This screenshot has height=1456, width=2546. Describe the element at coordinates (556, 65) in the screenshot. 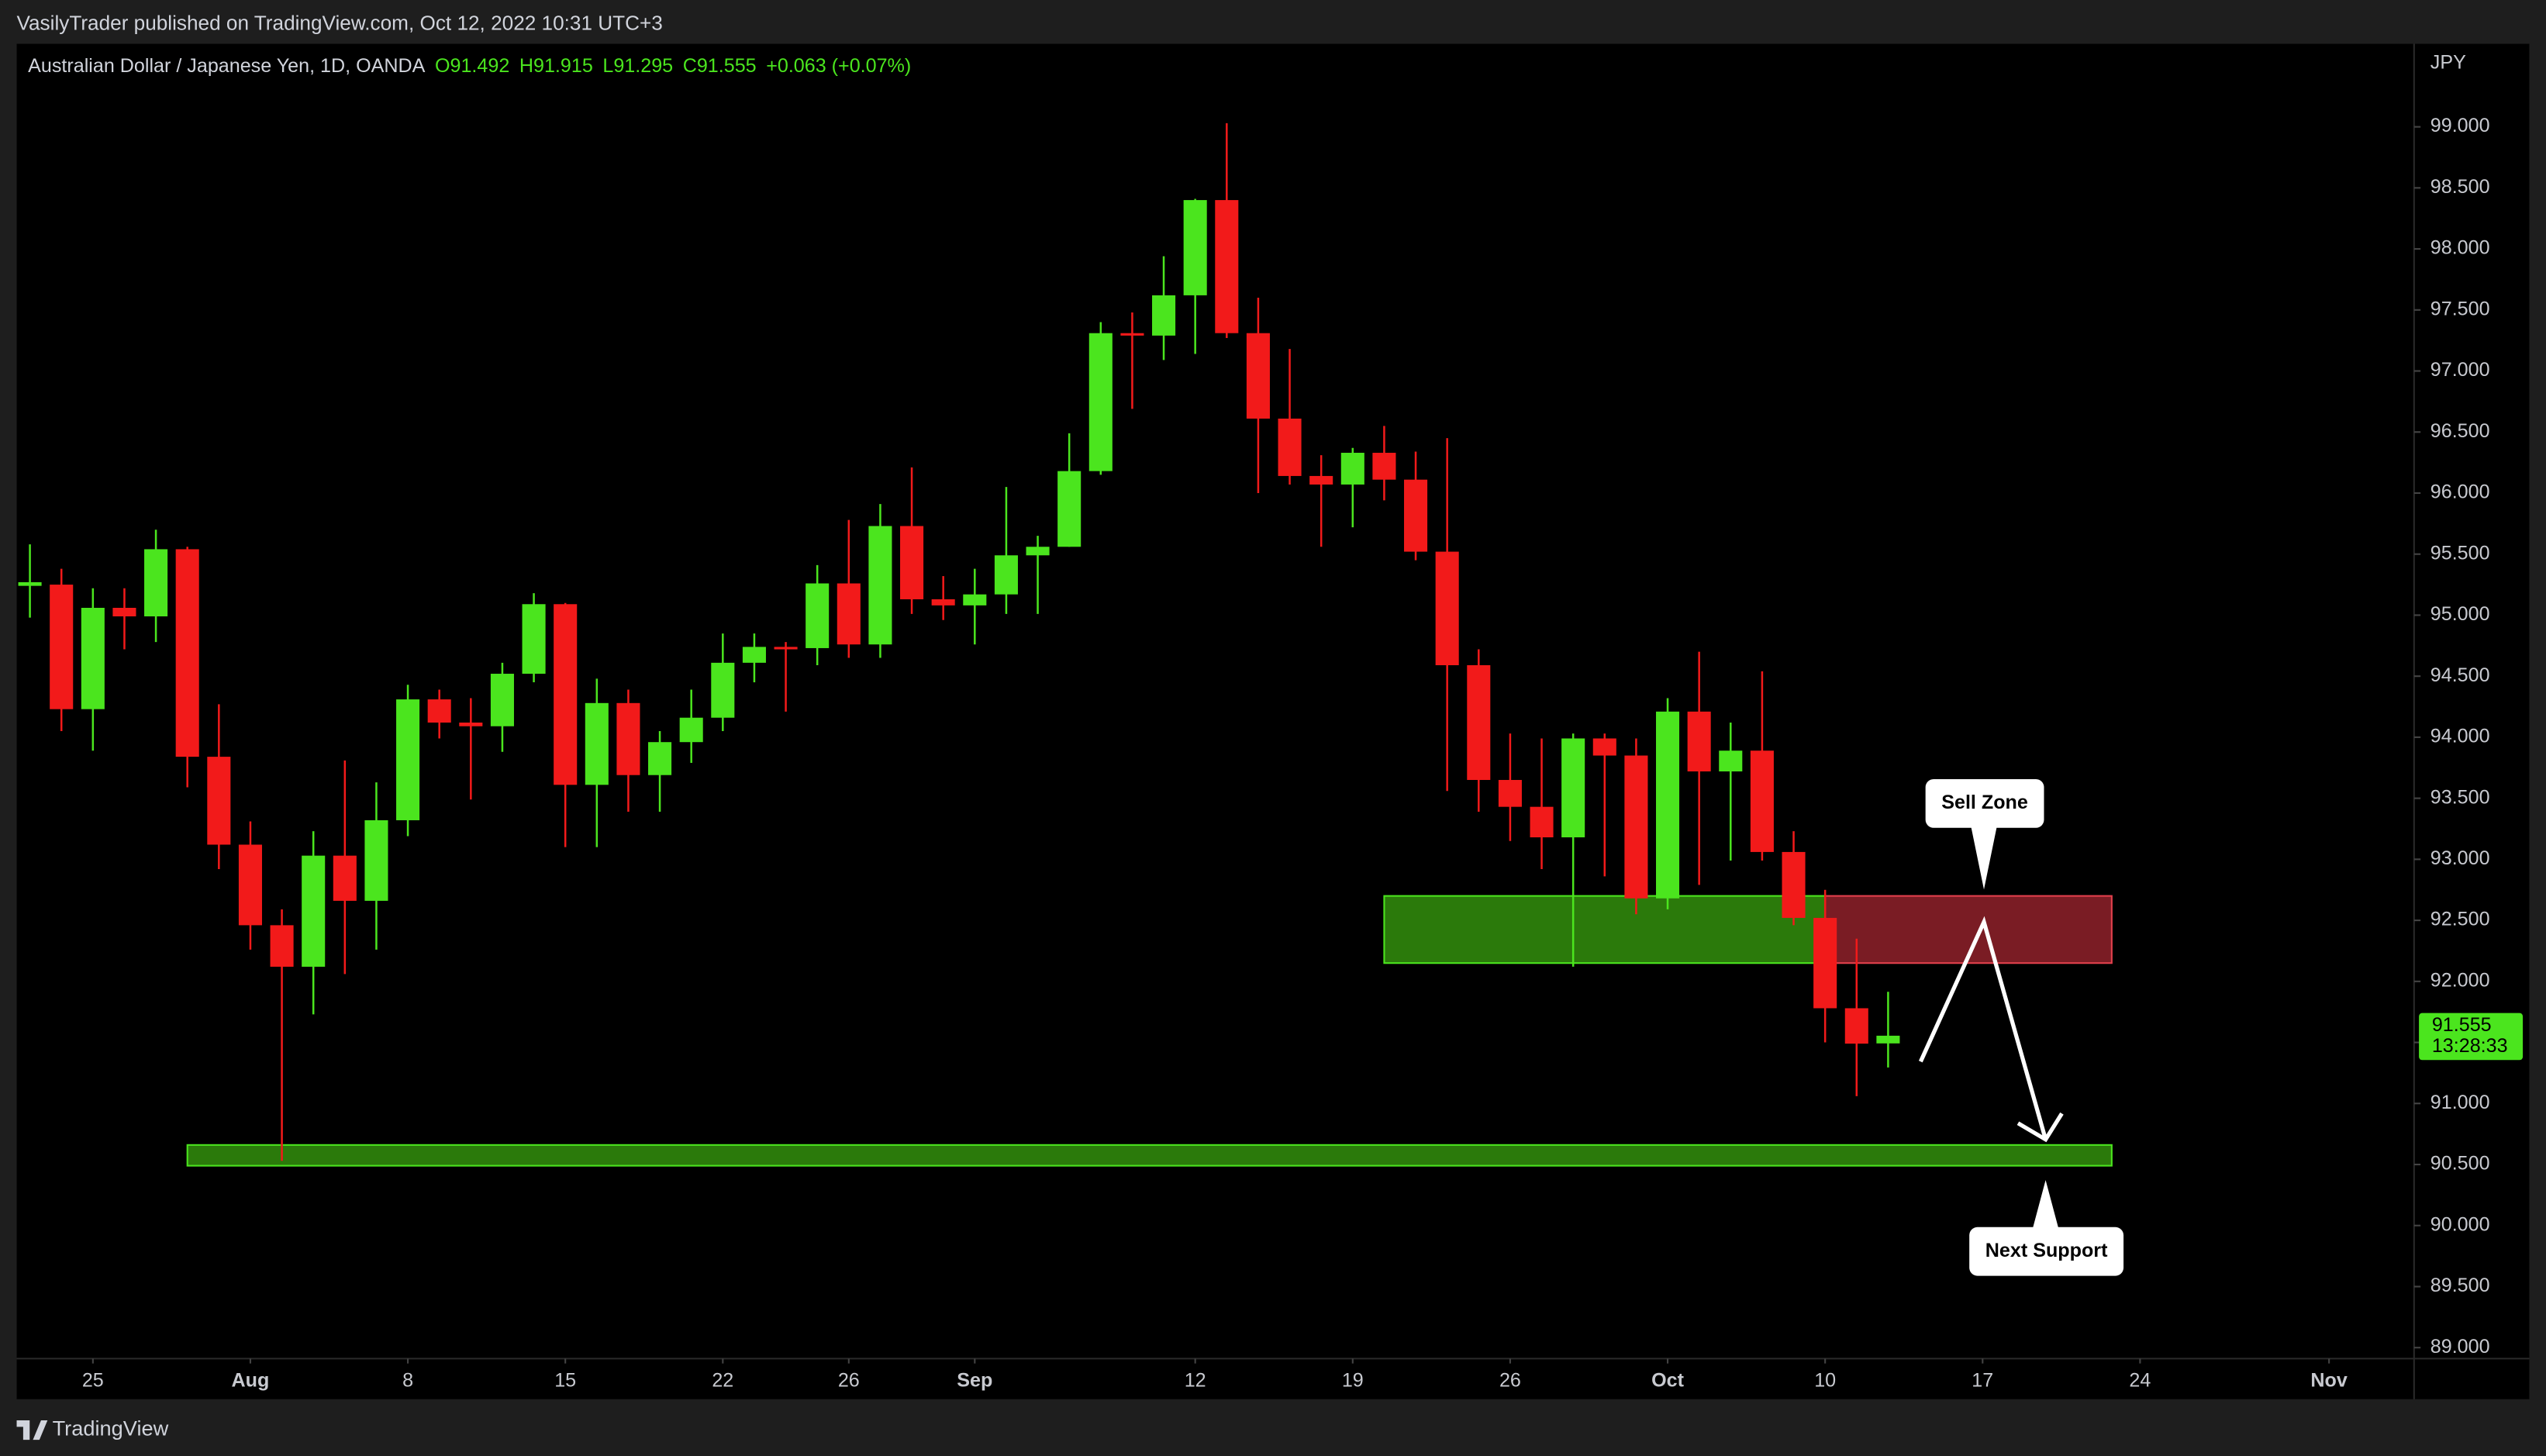

I see `legend-high: H91.915` at that location.